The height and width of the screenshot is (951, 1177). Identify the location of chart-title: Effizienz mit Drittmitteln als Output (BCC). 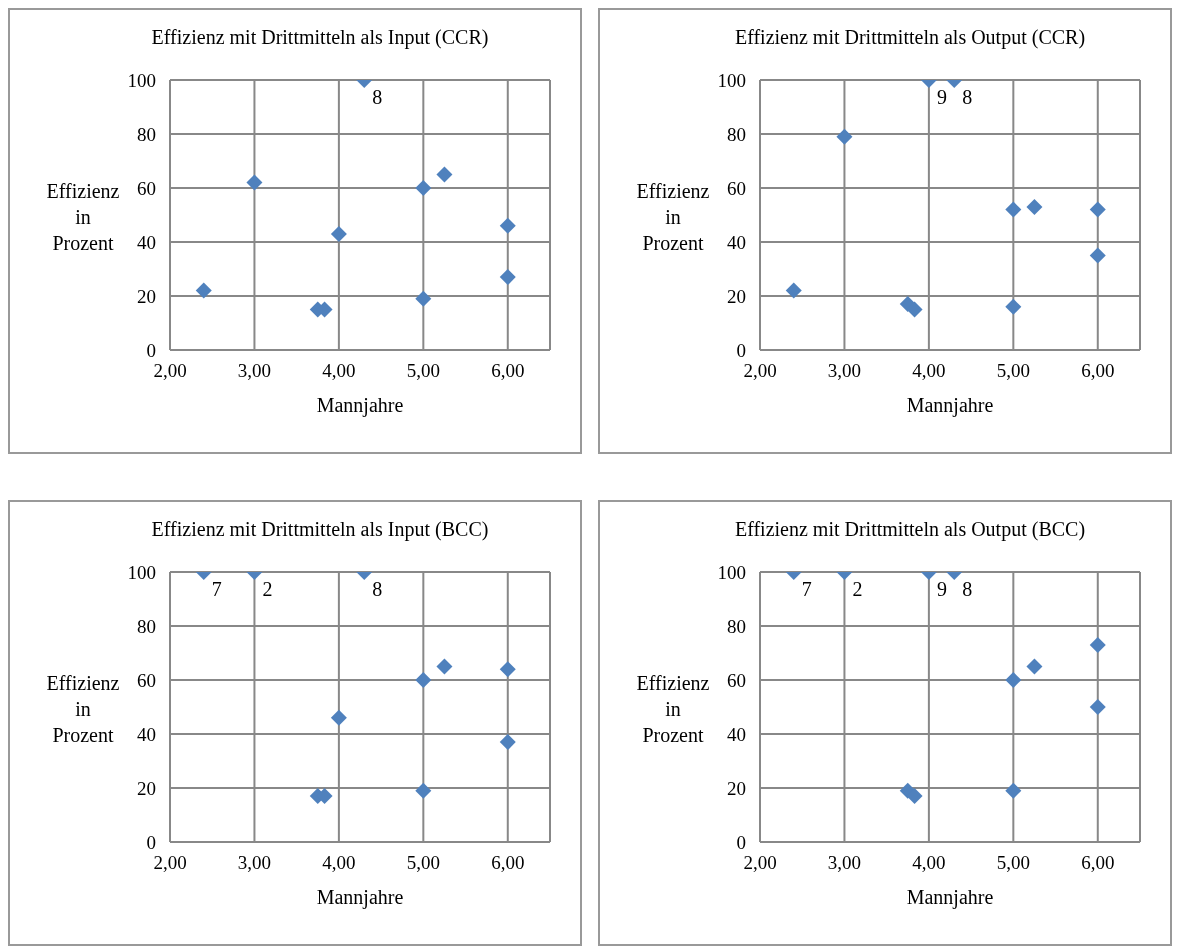
(910, 529).